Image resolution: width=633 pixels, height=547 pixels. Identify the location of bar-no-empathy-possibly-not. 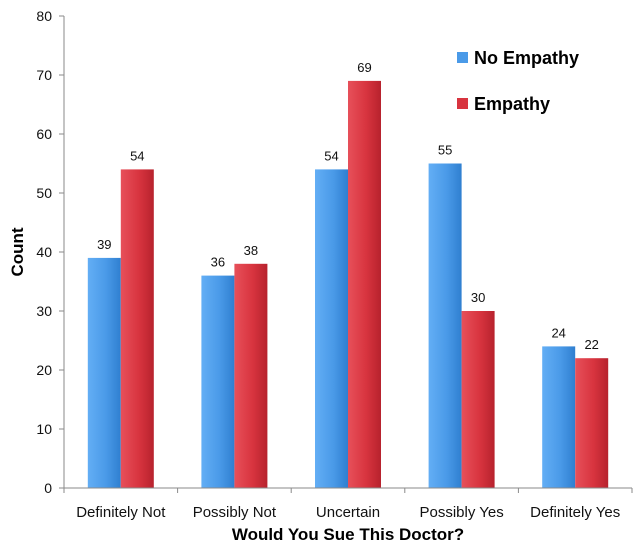
(218, 381).